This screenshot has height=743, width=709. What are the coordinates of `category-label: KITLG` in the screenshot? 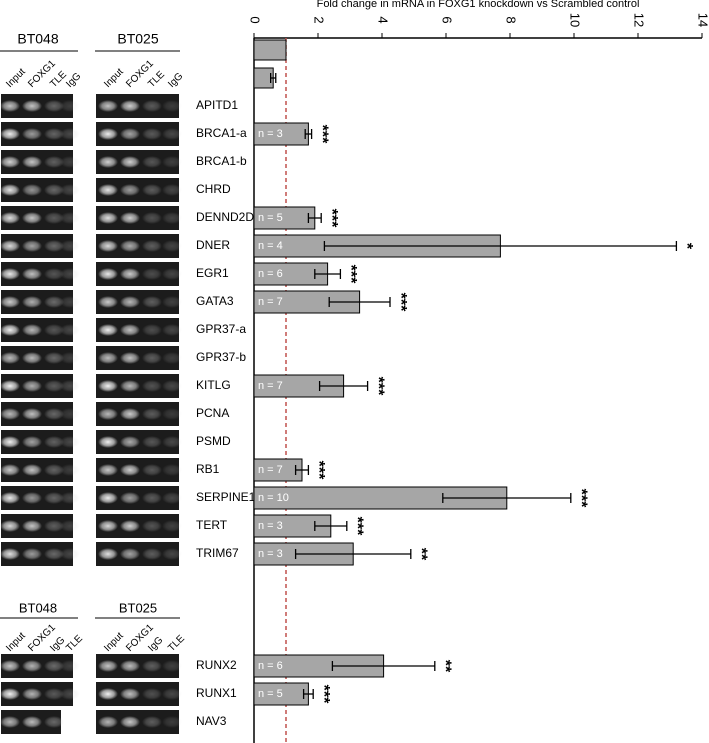 It's located at (213, 385).